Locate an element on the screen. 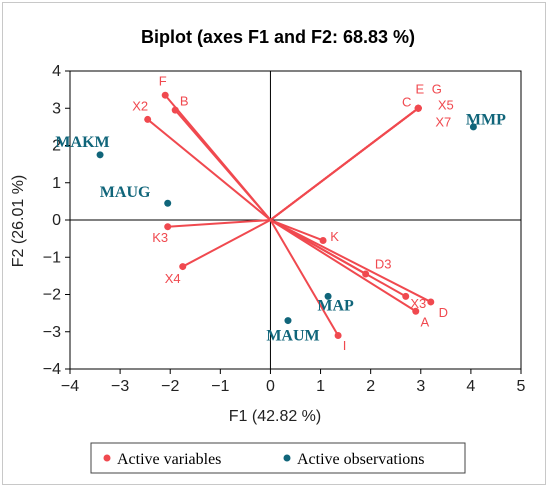 Image resolution: width=550 pixels, height=489 pixels. variable-label: D3 is located at coordinates (383, 264).